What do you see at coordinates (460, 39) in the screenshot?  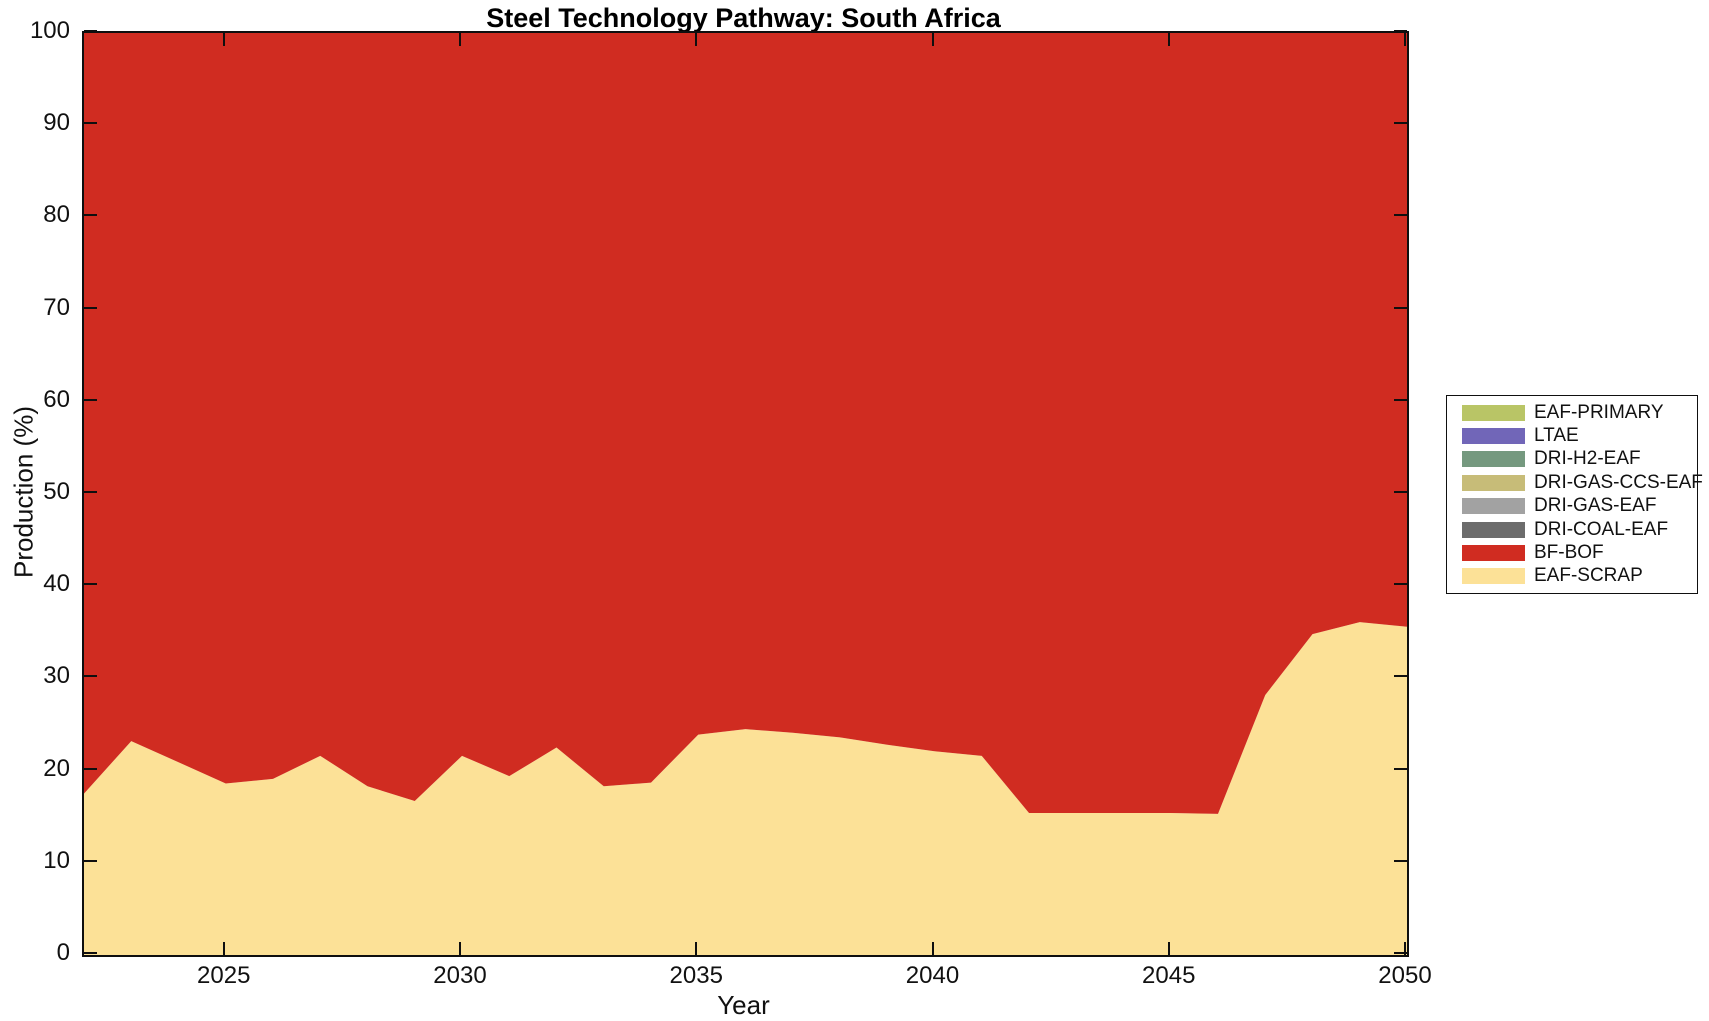 I see `x-tick-top-2030` at bounding box center [460, 39].